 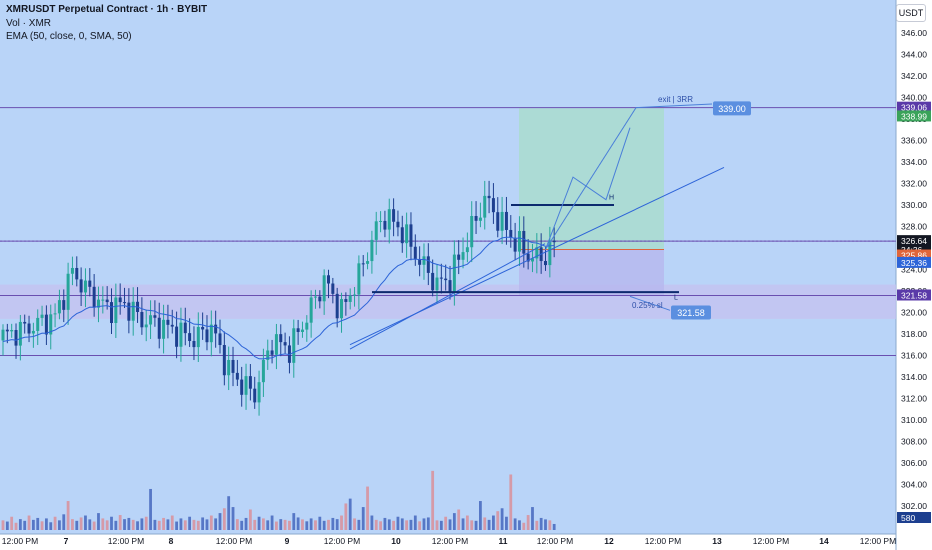 I want to click on price-tick-label: 314.00, so click(x=914, y=377).